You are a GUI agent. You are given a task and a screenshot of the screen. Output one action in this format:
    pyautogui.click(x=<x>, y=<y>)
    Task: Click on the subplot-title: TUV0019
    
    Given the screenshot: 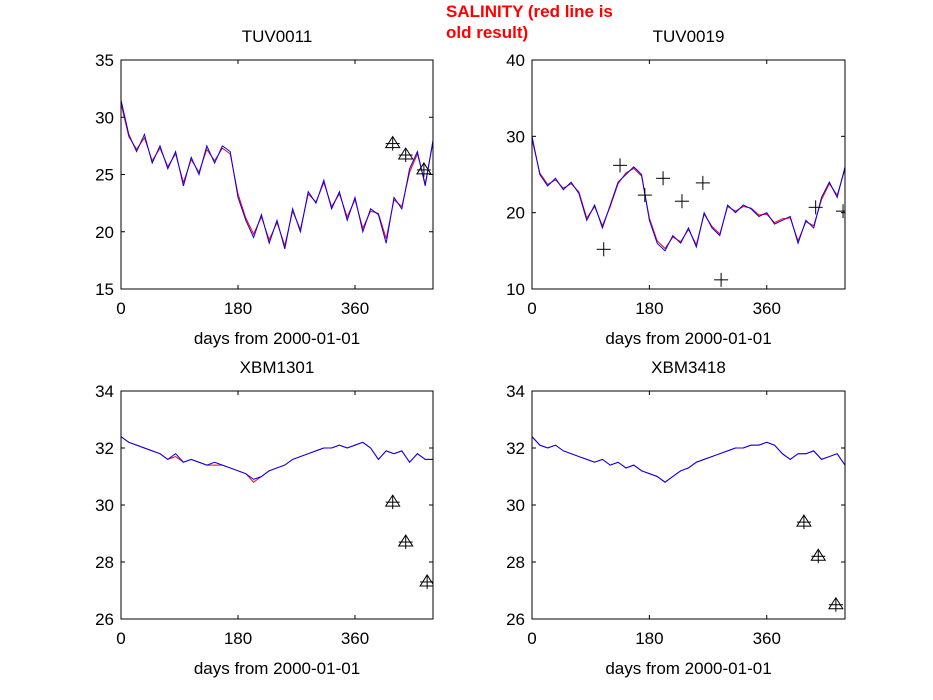 What is the action you would take?
    pyautogui.click(x=689, y=36)
    